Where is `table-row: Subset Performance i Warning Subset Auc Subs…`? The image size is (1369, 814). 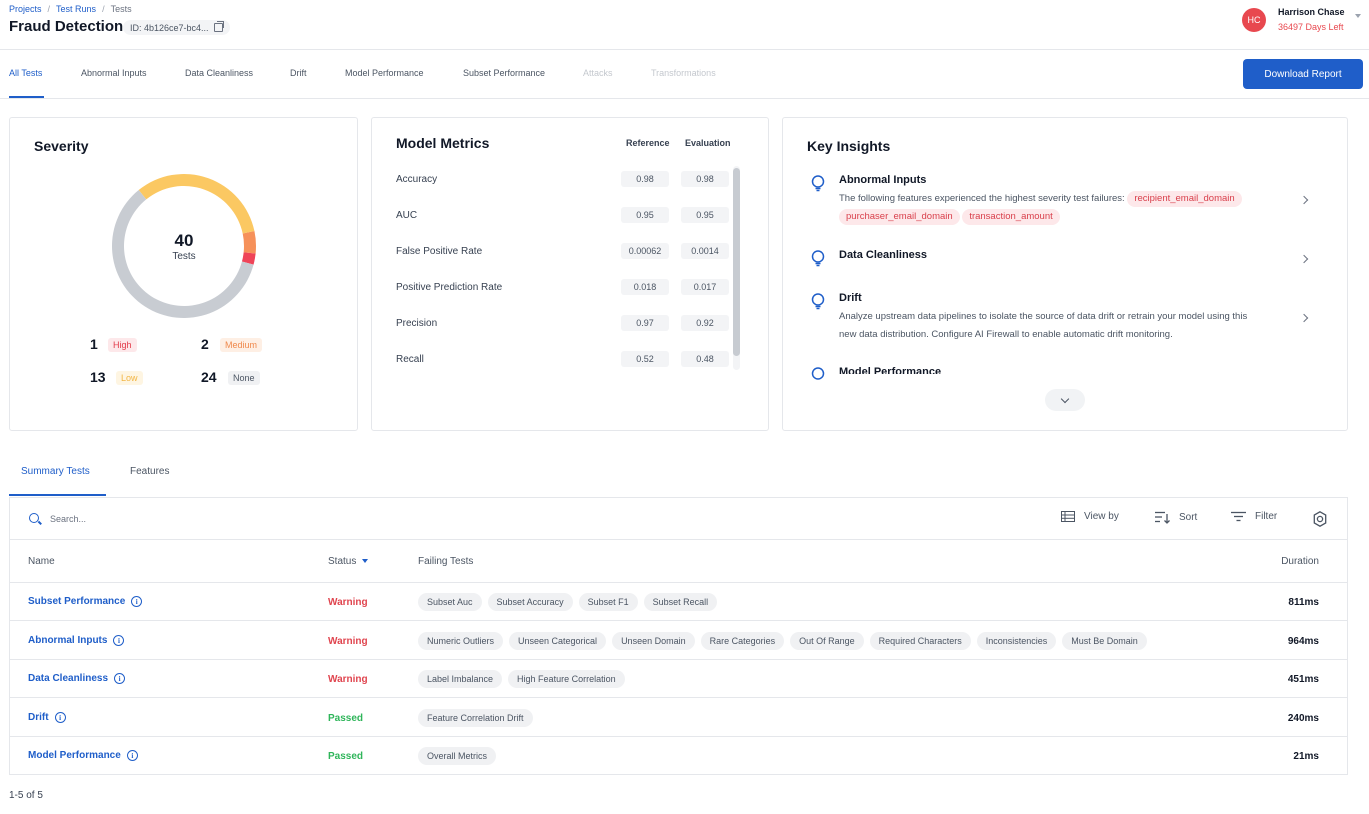
table-row: Subset Performance i Warning Subset Auc Subs… is located at coordinates (678, 602).